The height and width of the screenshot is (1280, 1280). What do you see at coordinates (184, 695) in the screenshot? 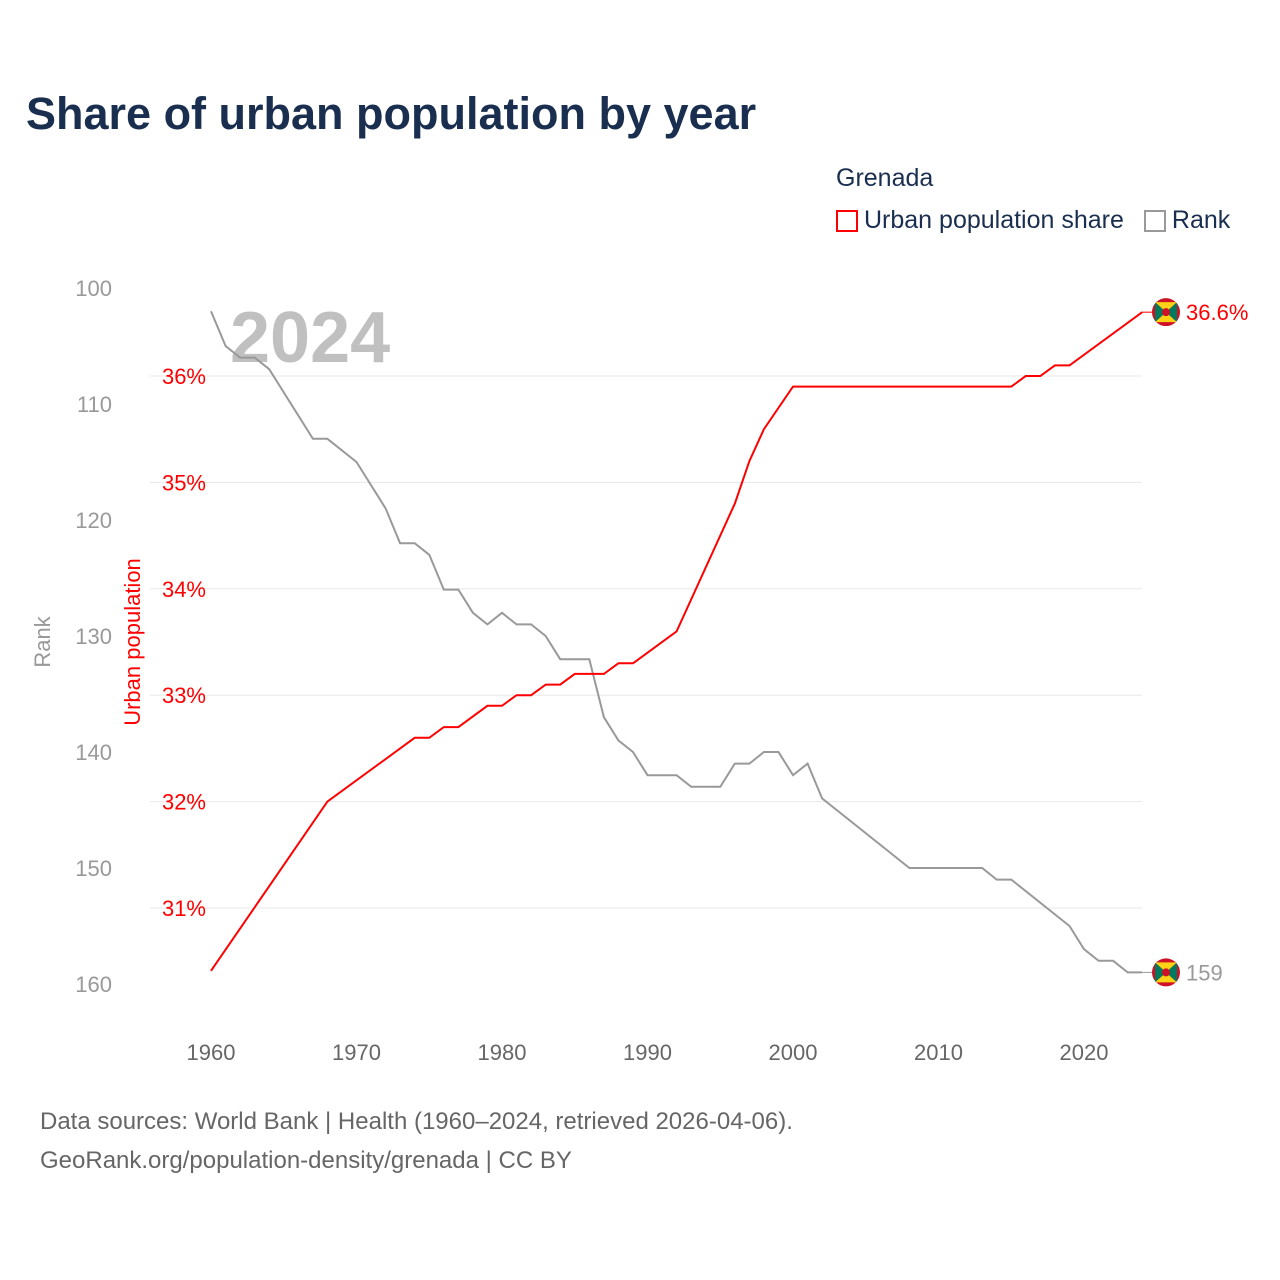
I see `urban-tick-label: 33%` at bounding box center [184, 695].